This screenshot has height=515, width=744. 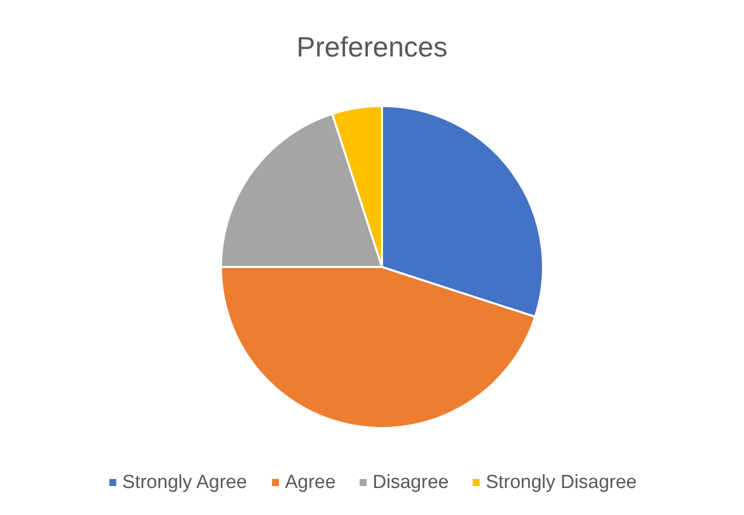 I want to click on legend-label: Agree, so click(x=310, y=482).